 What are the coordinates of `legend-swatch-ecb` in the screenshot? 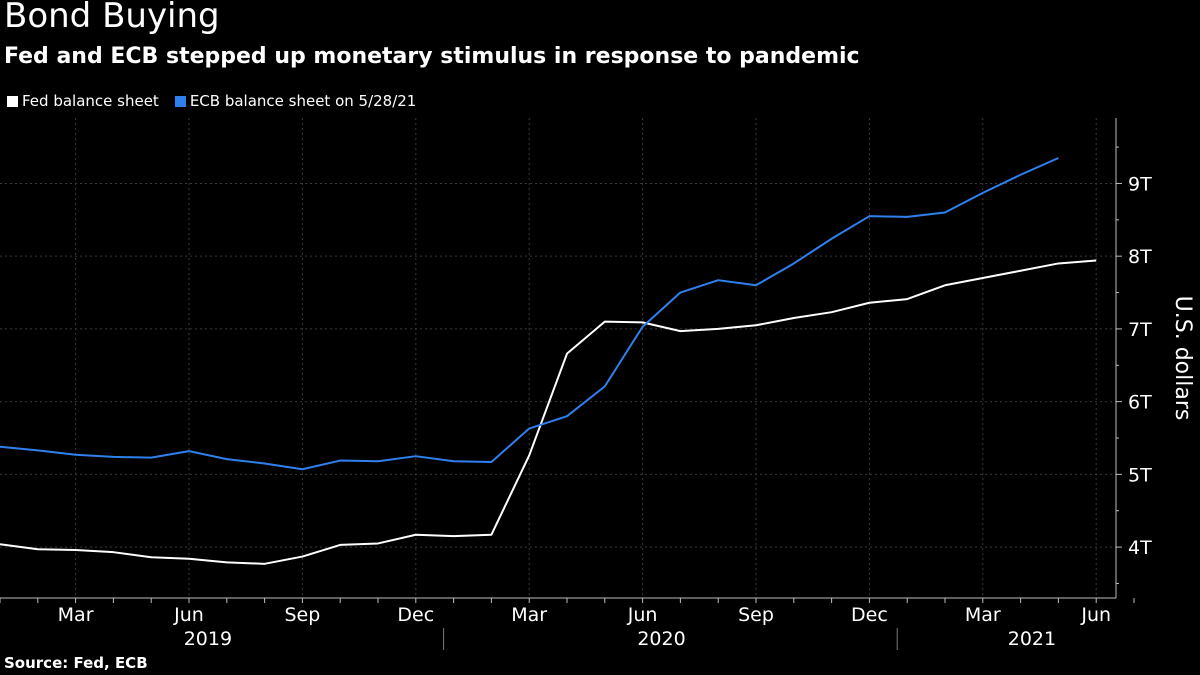 It's located at (180, 101).